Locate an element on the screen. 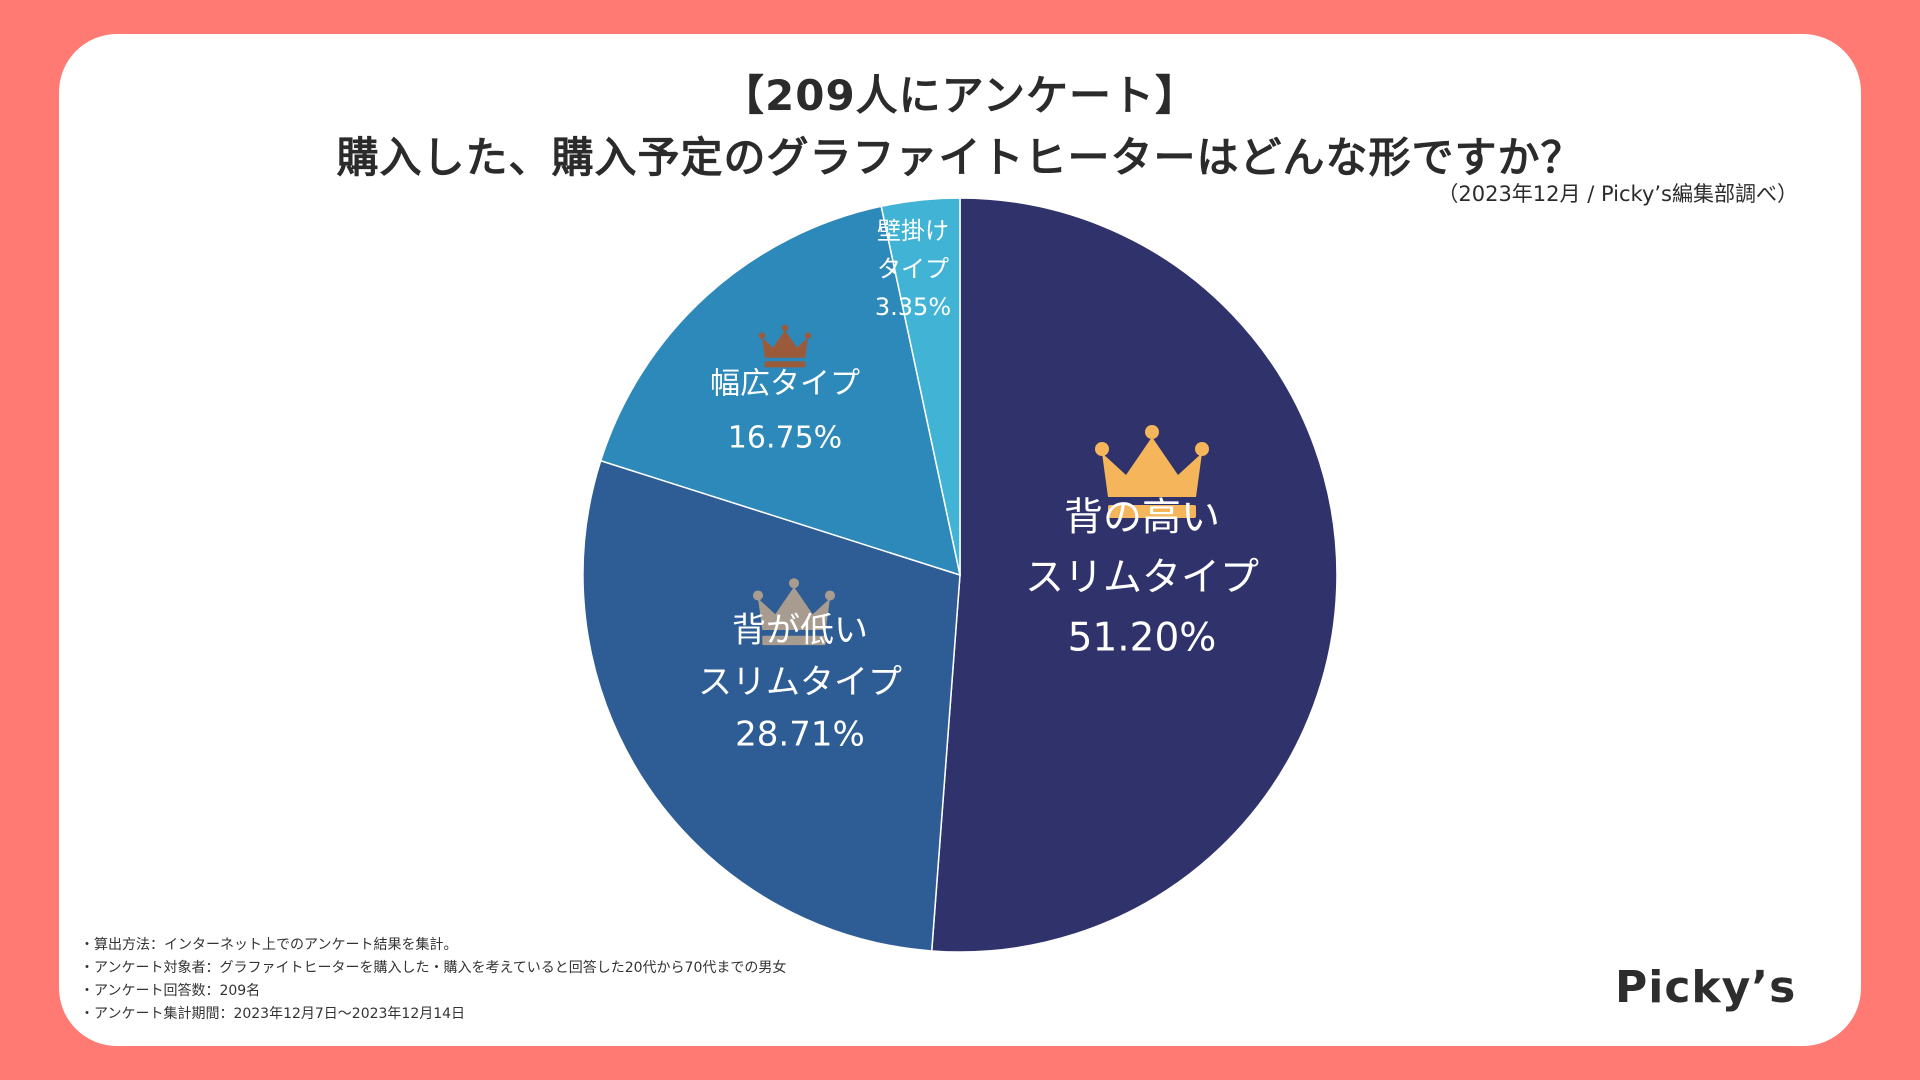 This screenshot has width=1920, height=1080. slice-value-label-1: 51.20% is located at coordinates (1142, 638).